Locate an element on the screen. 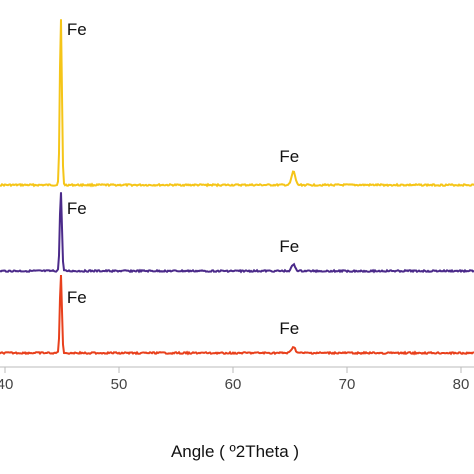  x-tick-layer: 40 50 60 70 80 is located at coordinates (234, 380).